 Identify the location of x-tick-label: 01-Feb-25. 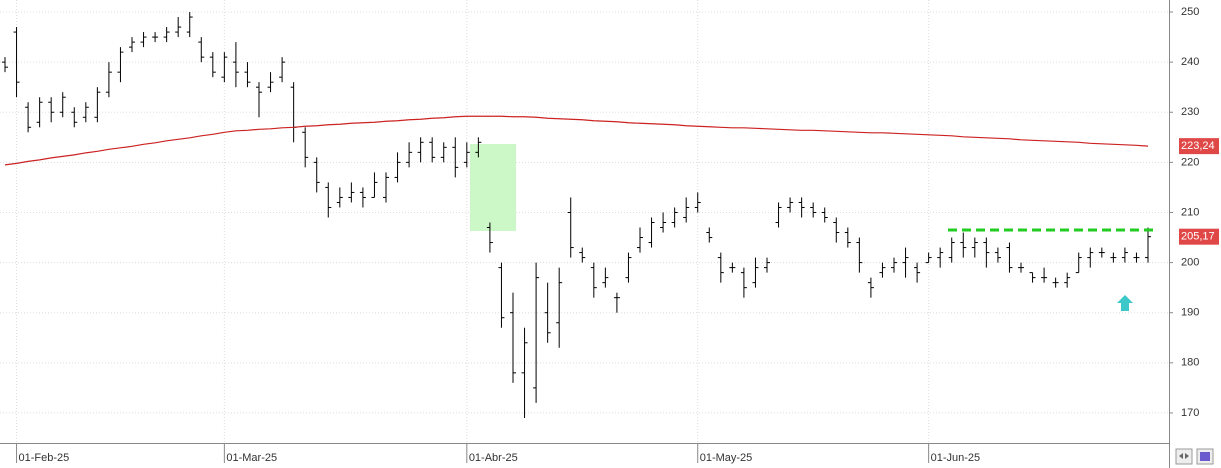
(44, 458).